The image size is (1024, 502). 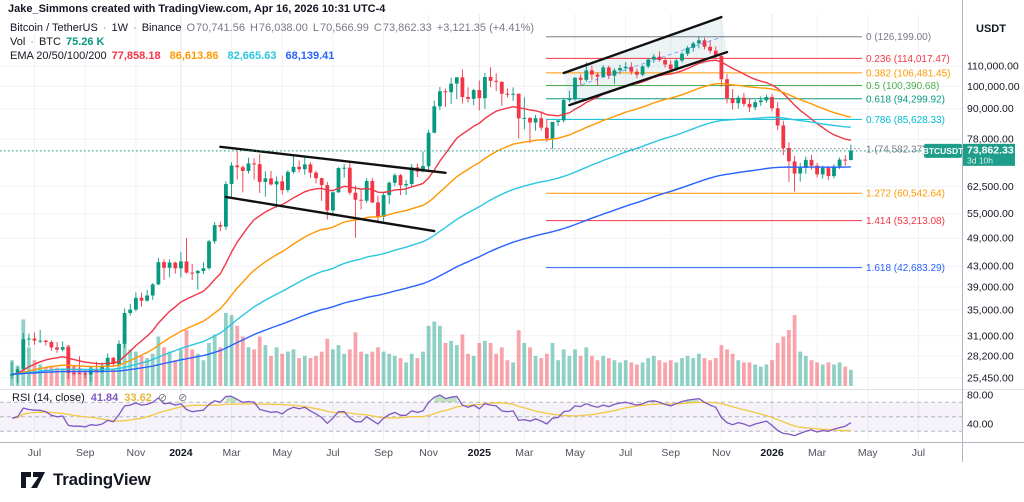 What do you see at coordinates (102, 479) in the screenshot?
I see `tradingview-brand-text: TradingView` at bounding box center [102, 479].